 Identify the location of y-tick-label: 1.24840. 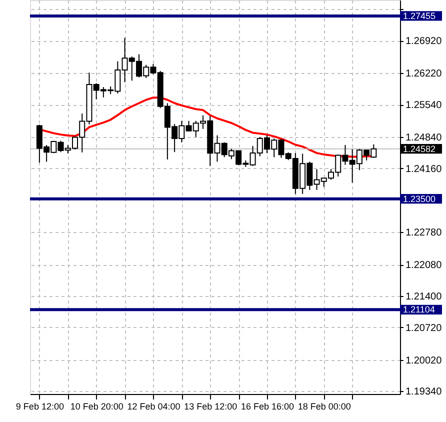
(424, 138).